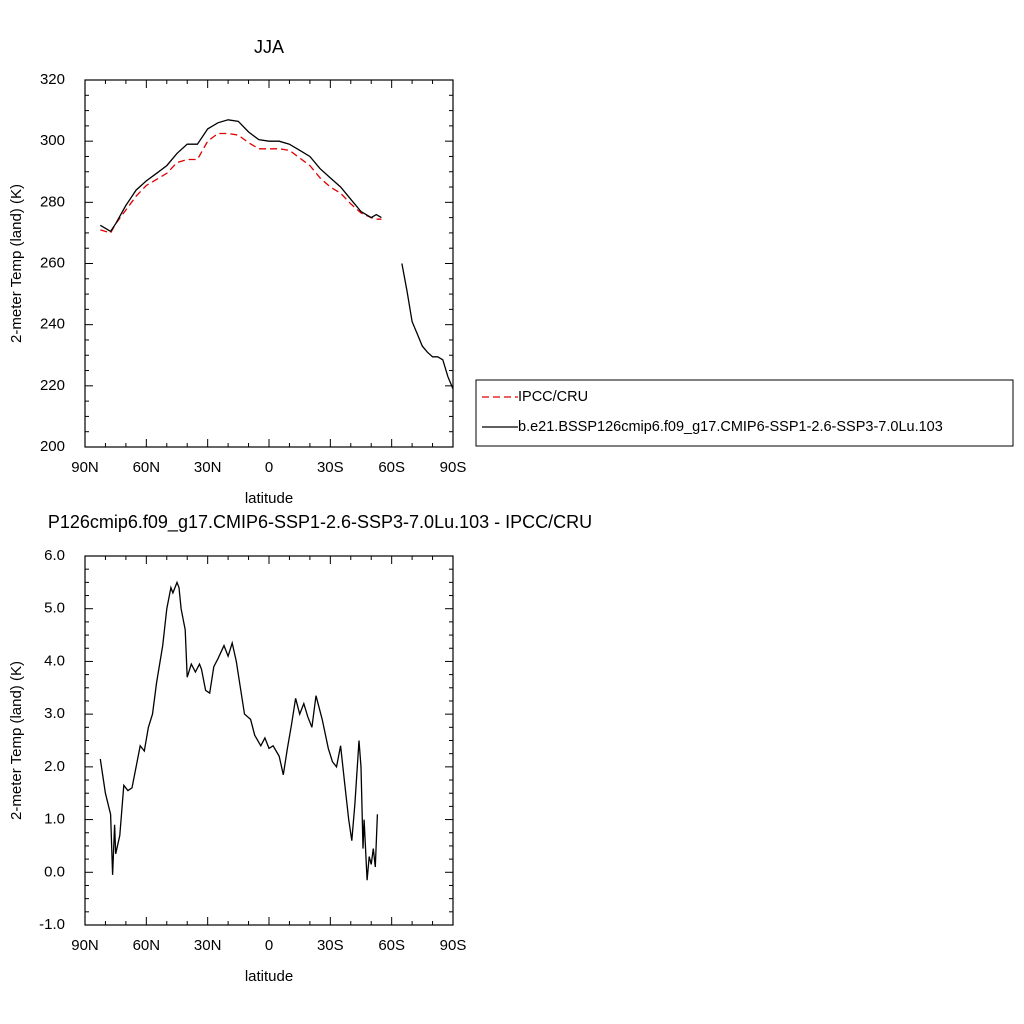 The image size is (1024, 1024). What do you see at coordinates (744, 413) in the screenshot?
I see `legend-box` at bounding box center [744, 413].